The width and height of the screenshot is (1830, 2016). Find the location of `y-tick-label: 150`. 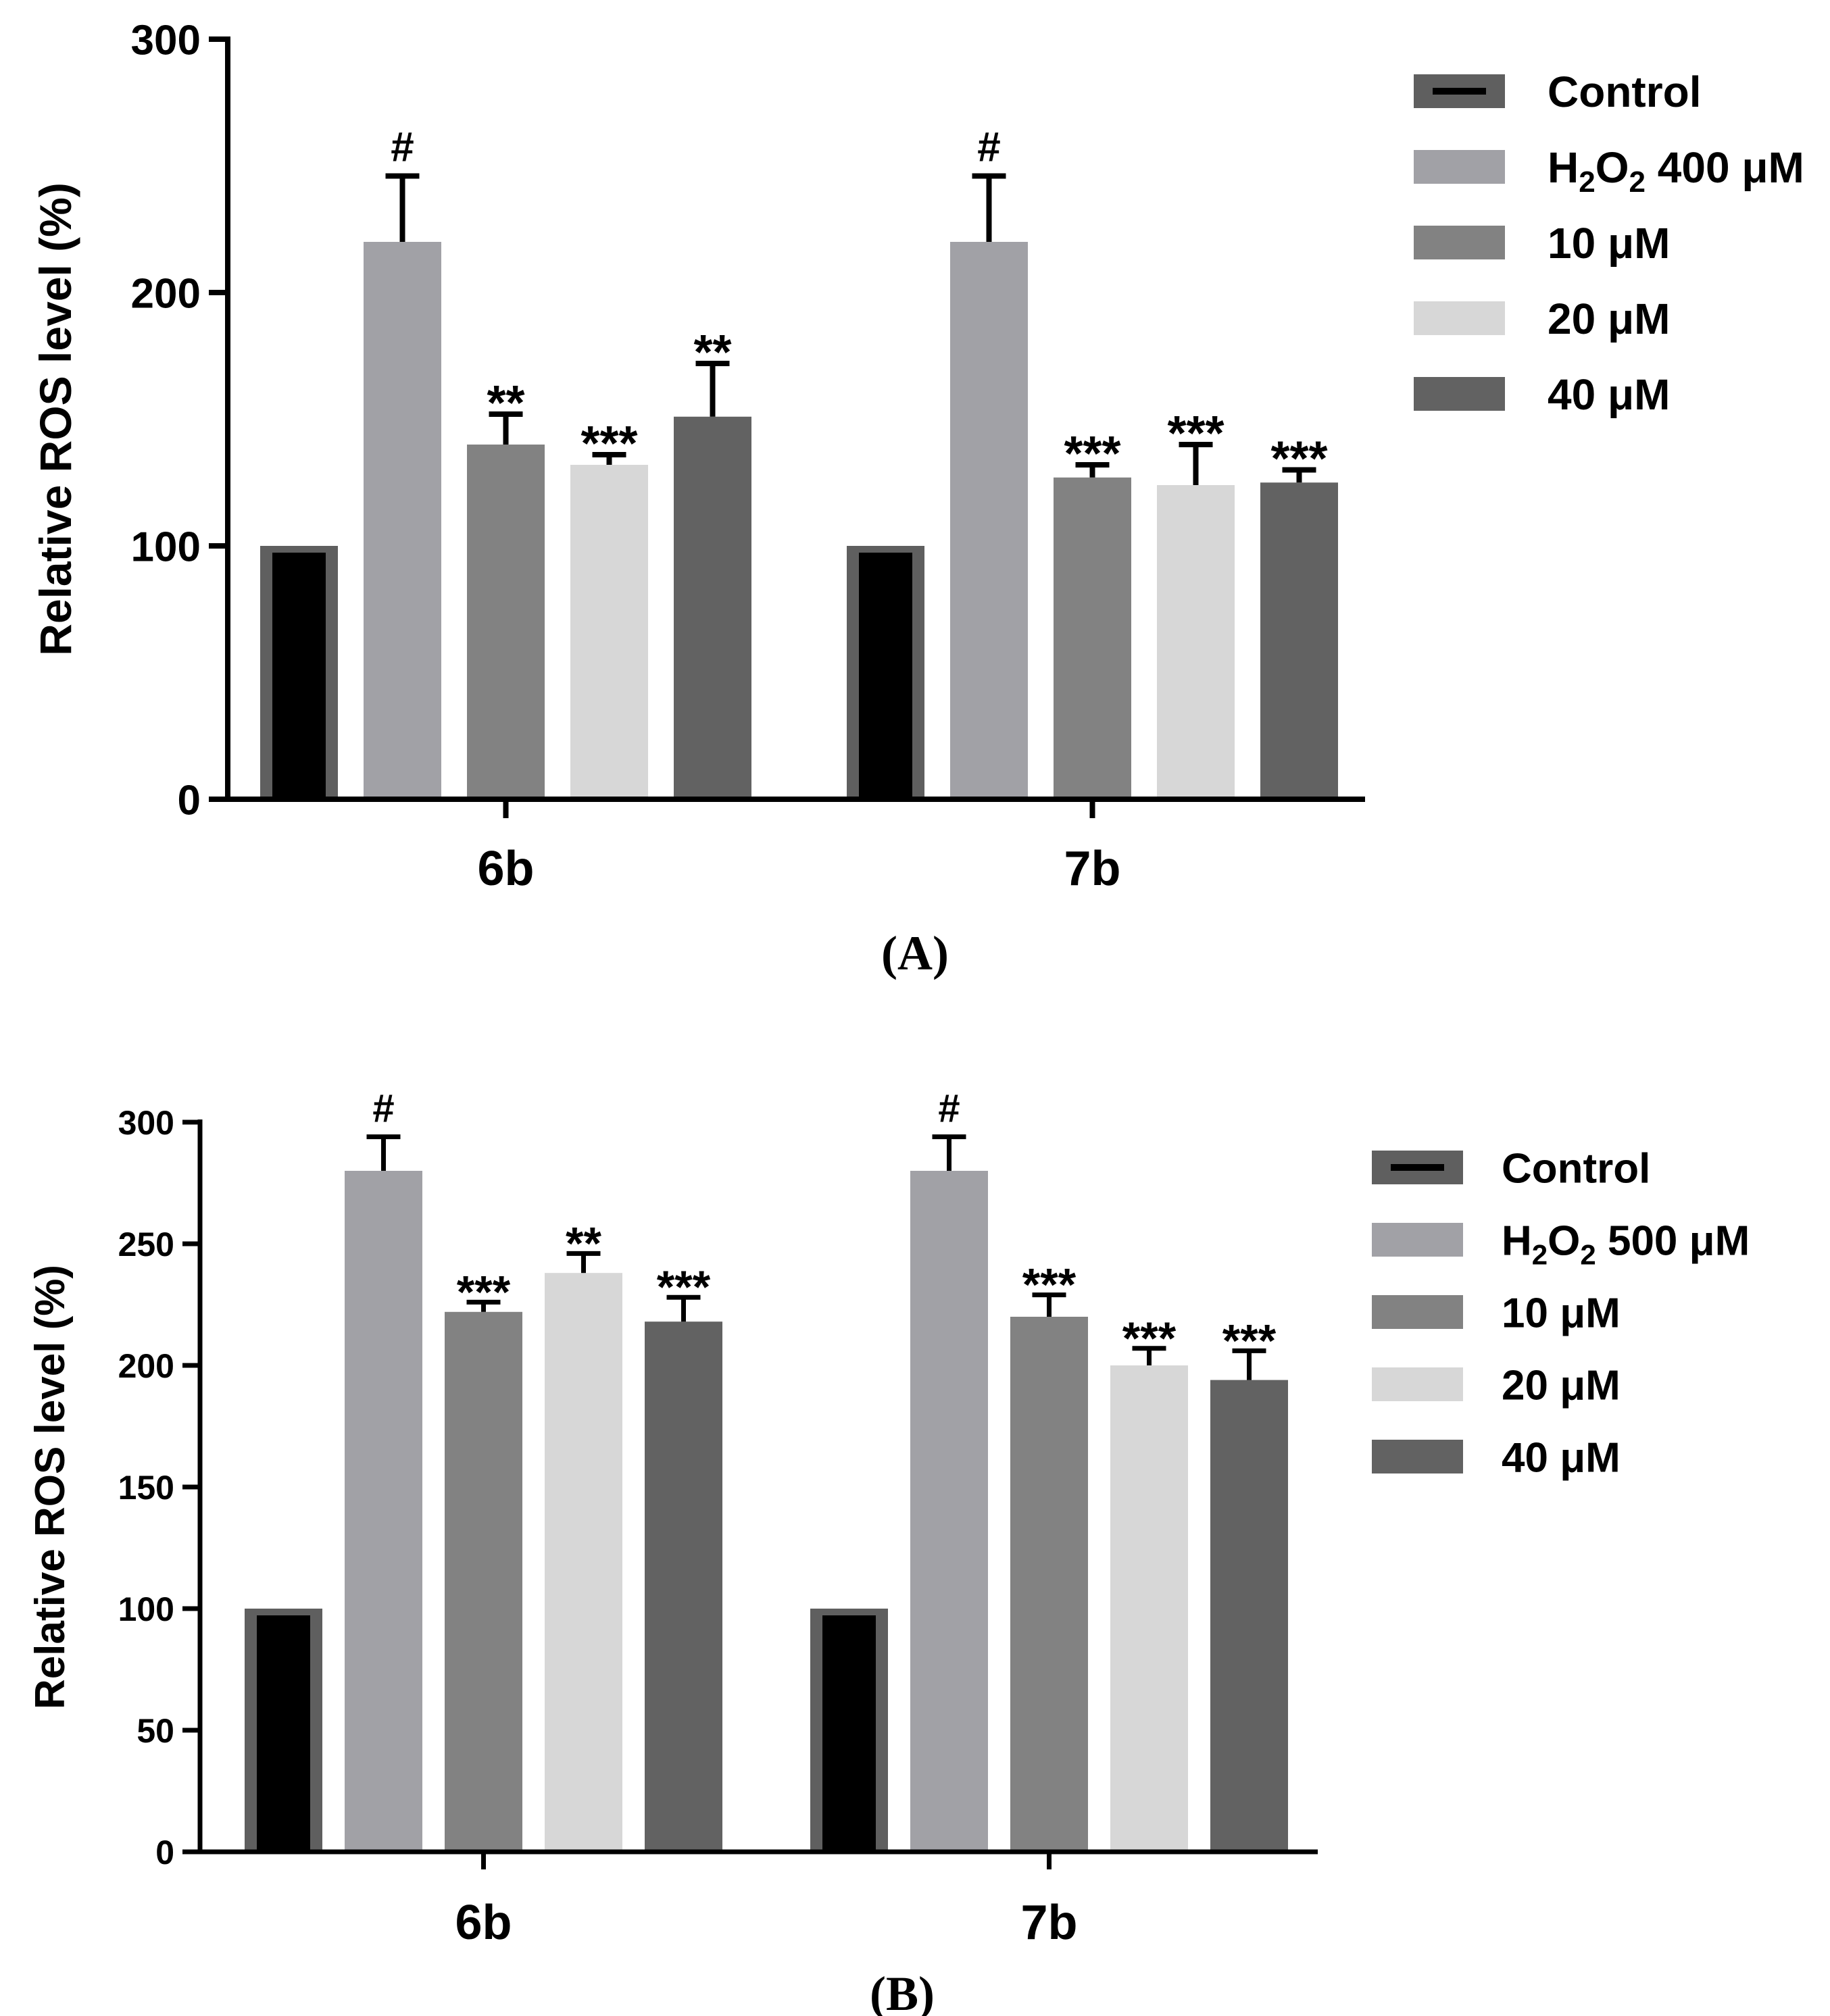

y-tick-label: 150 is located at coordinates (146, 1488).